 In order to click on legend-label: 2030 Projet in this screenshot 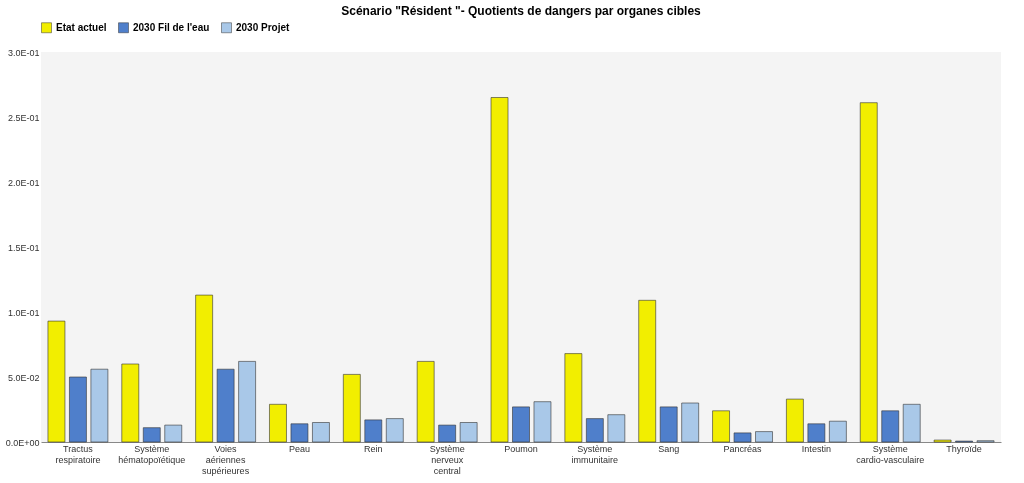, I will do `click(263, 27)`.